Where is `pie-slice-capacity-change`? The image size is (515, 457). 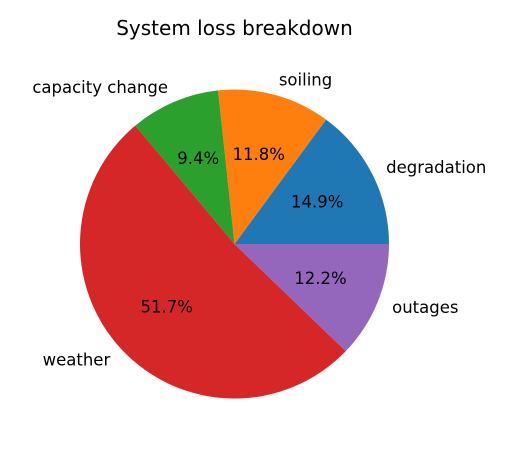 pie-slice-capacity-change is located at coordinates (185, 167).